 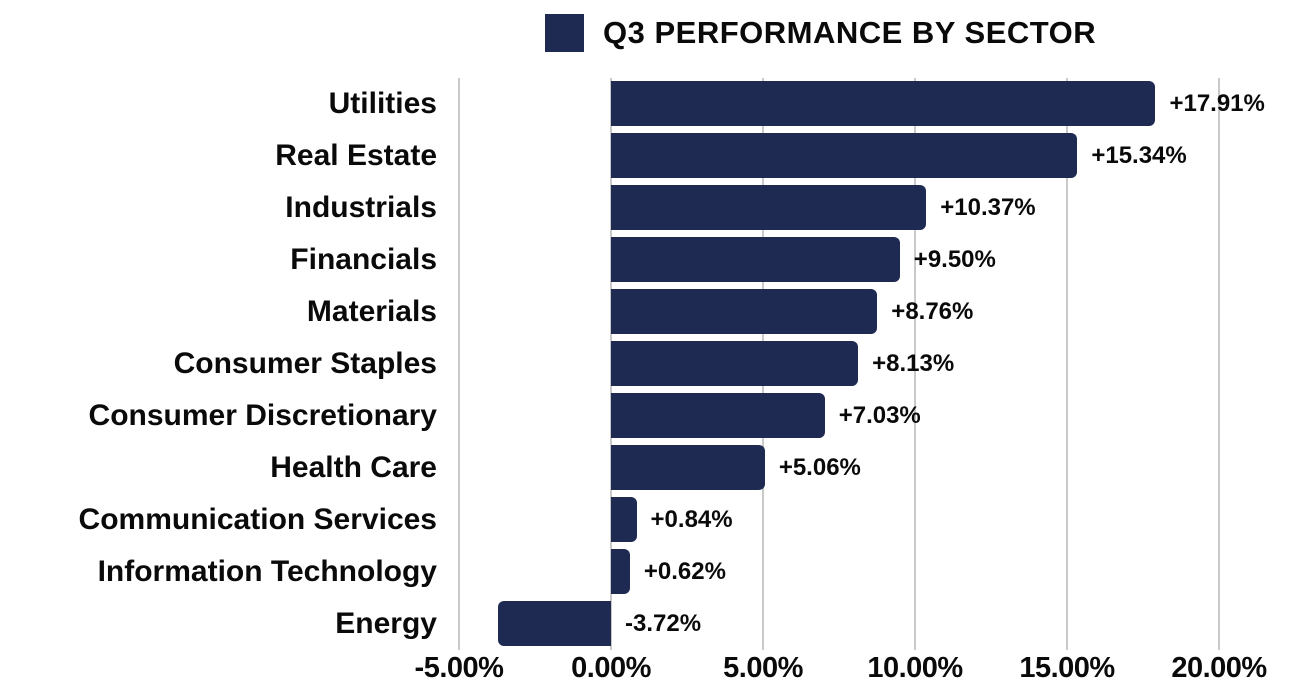 What do you see at coordinates (611, 668) in the screenshot?
I see `x-axis-tick-label: 0.00%` at bounding box center [611, 668].